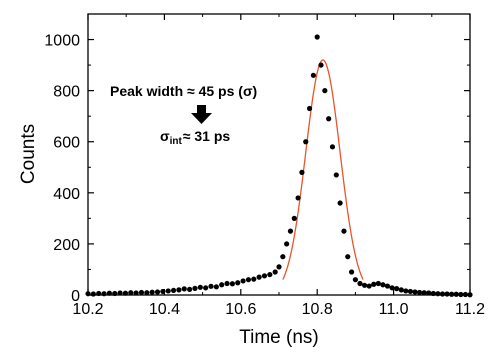 Image resolution: width=491 pixels, height=352 pixels. What do you see at coordinates (66, 143) in the screenshot?
I see `y-tick-label: 600` at bounding box center [66, 143].